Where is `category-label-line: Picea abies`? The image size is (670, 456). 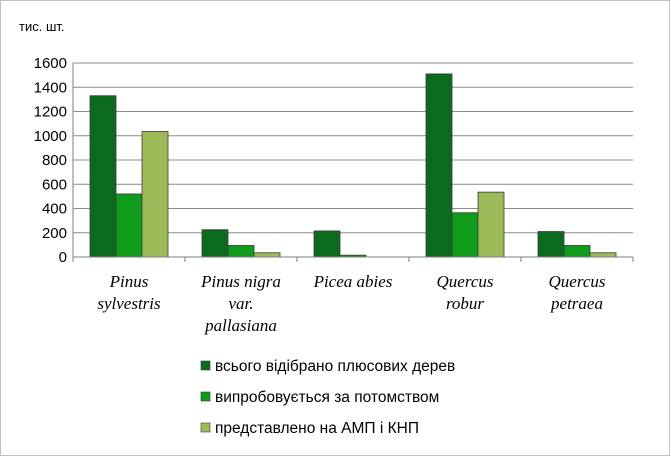 category-label-line: Picea abies is located at coordinates (353, 281).